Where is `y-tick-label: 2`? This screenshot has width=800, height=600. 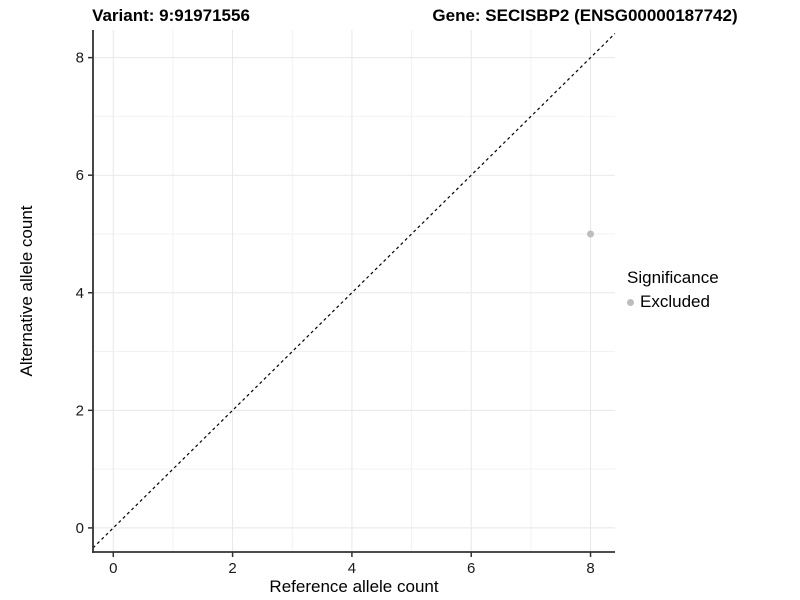
y-tick-label: 2 is located at coordinates (80, 410).